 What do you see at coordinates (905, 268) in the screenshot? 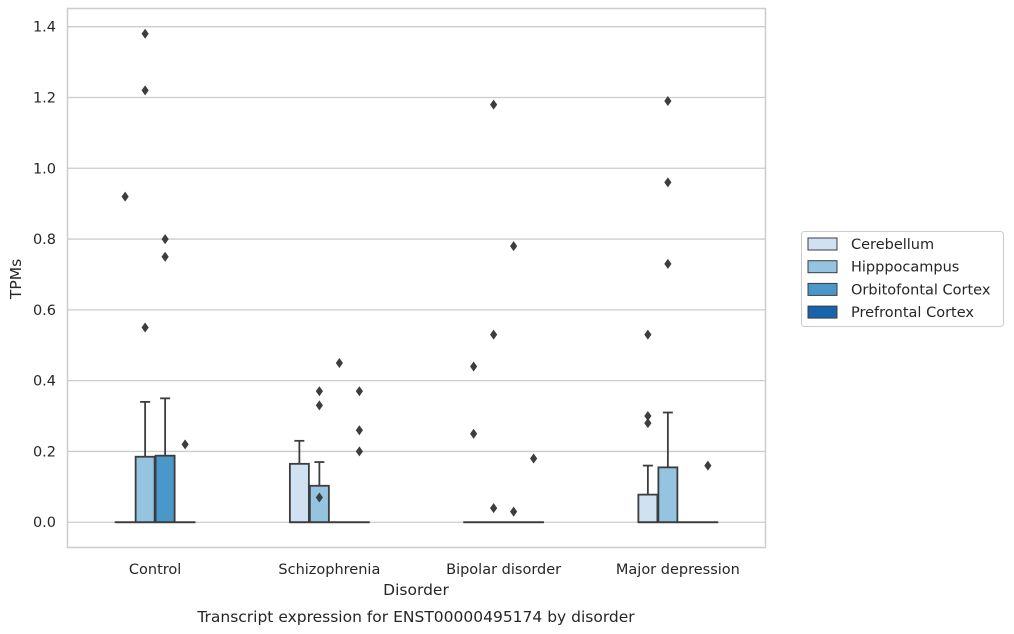
I see `legend-label: Hipppocampus` at bounding box center [905, 268].